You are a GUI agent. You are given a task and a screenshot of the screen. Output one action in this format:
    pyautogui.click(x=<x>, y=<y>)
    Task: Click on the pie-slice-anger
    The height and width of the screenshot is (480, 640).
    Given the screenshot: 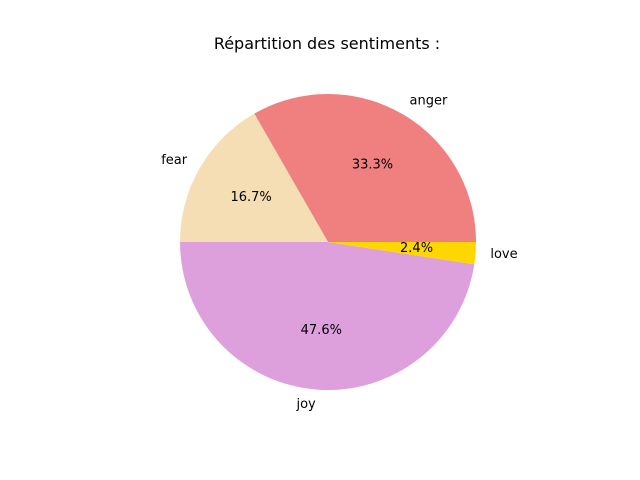 What is the action you would take?
    pyautogui.click(x=365, y=167)
    